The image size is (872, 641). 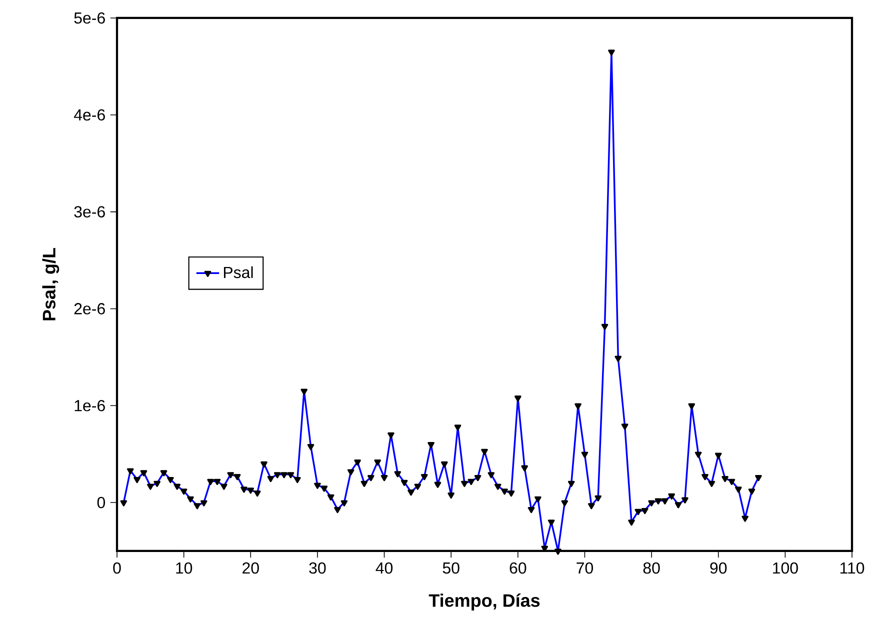 I want to click on y-tick-label: 4e-6, so click(x=89, y=115).